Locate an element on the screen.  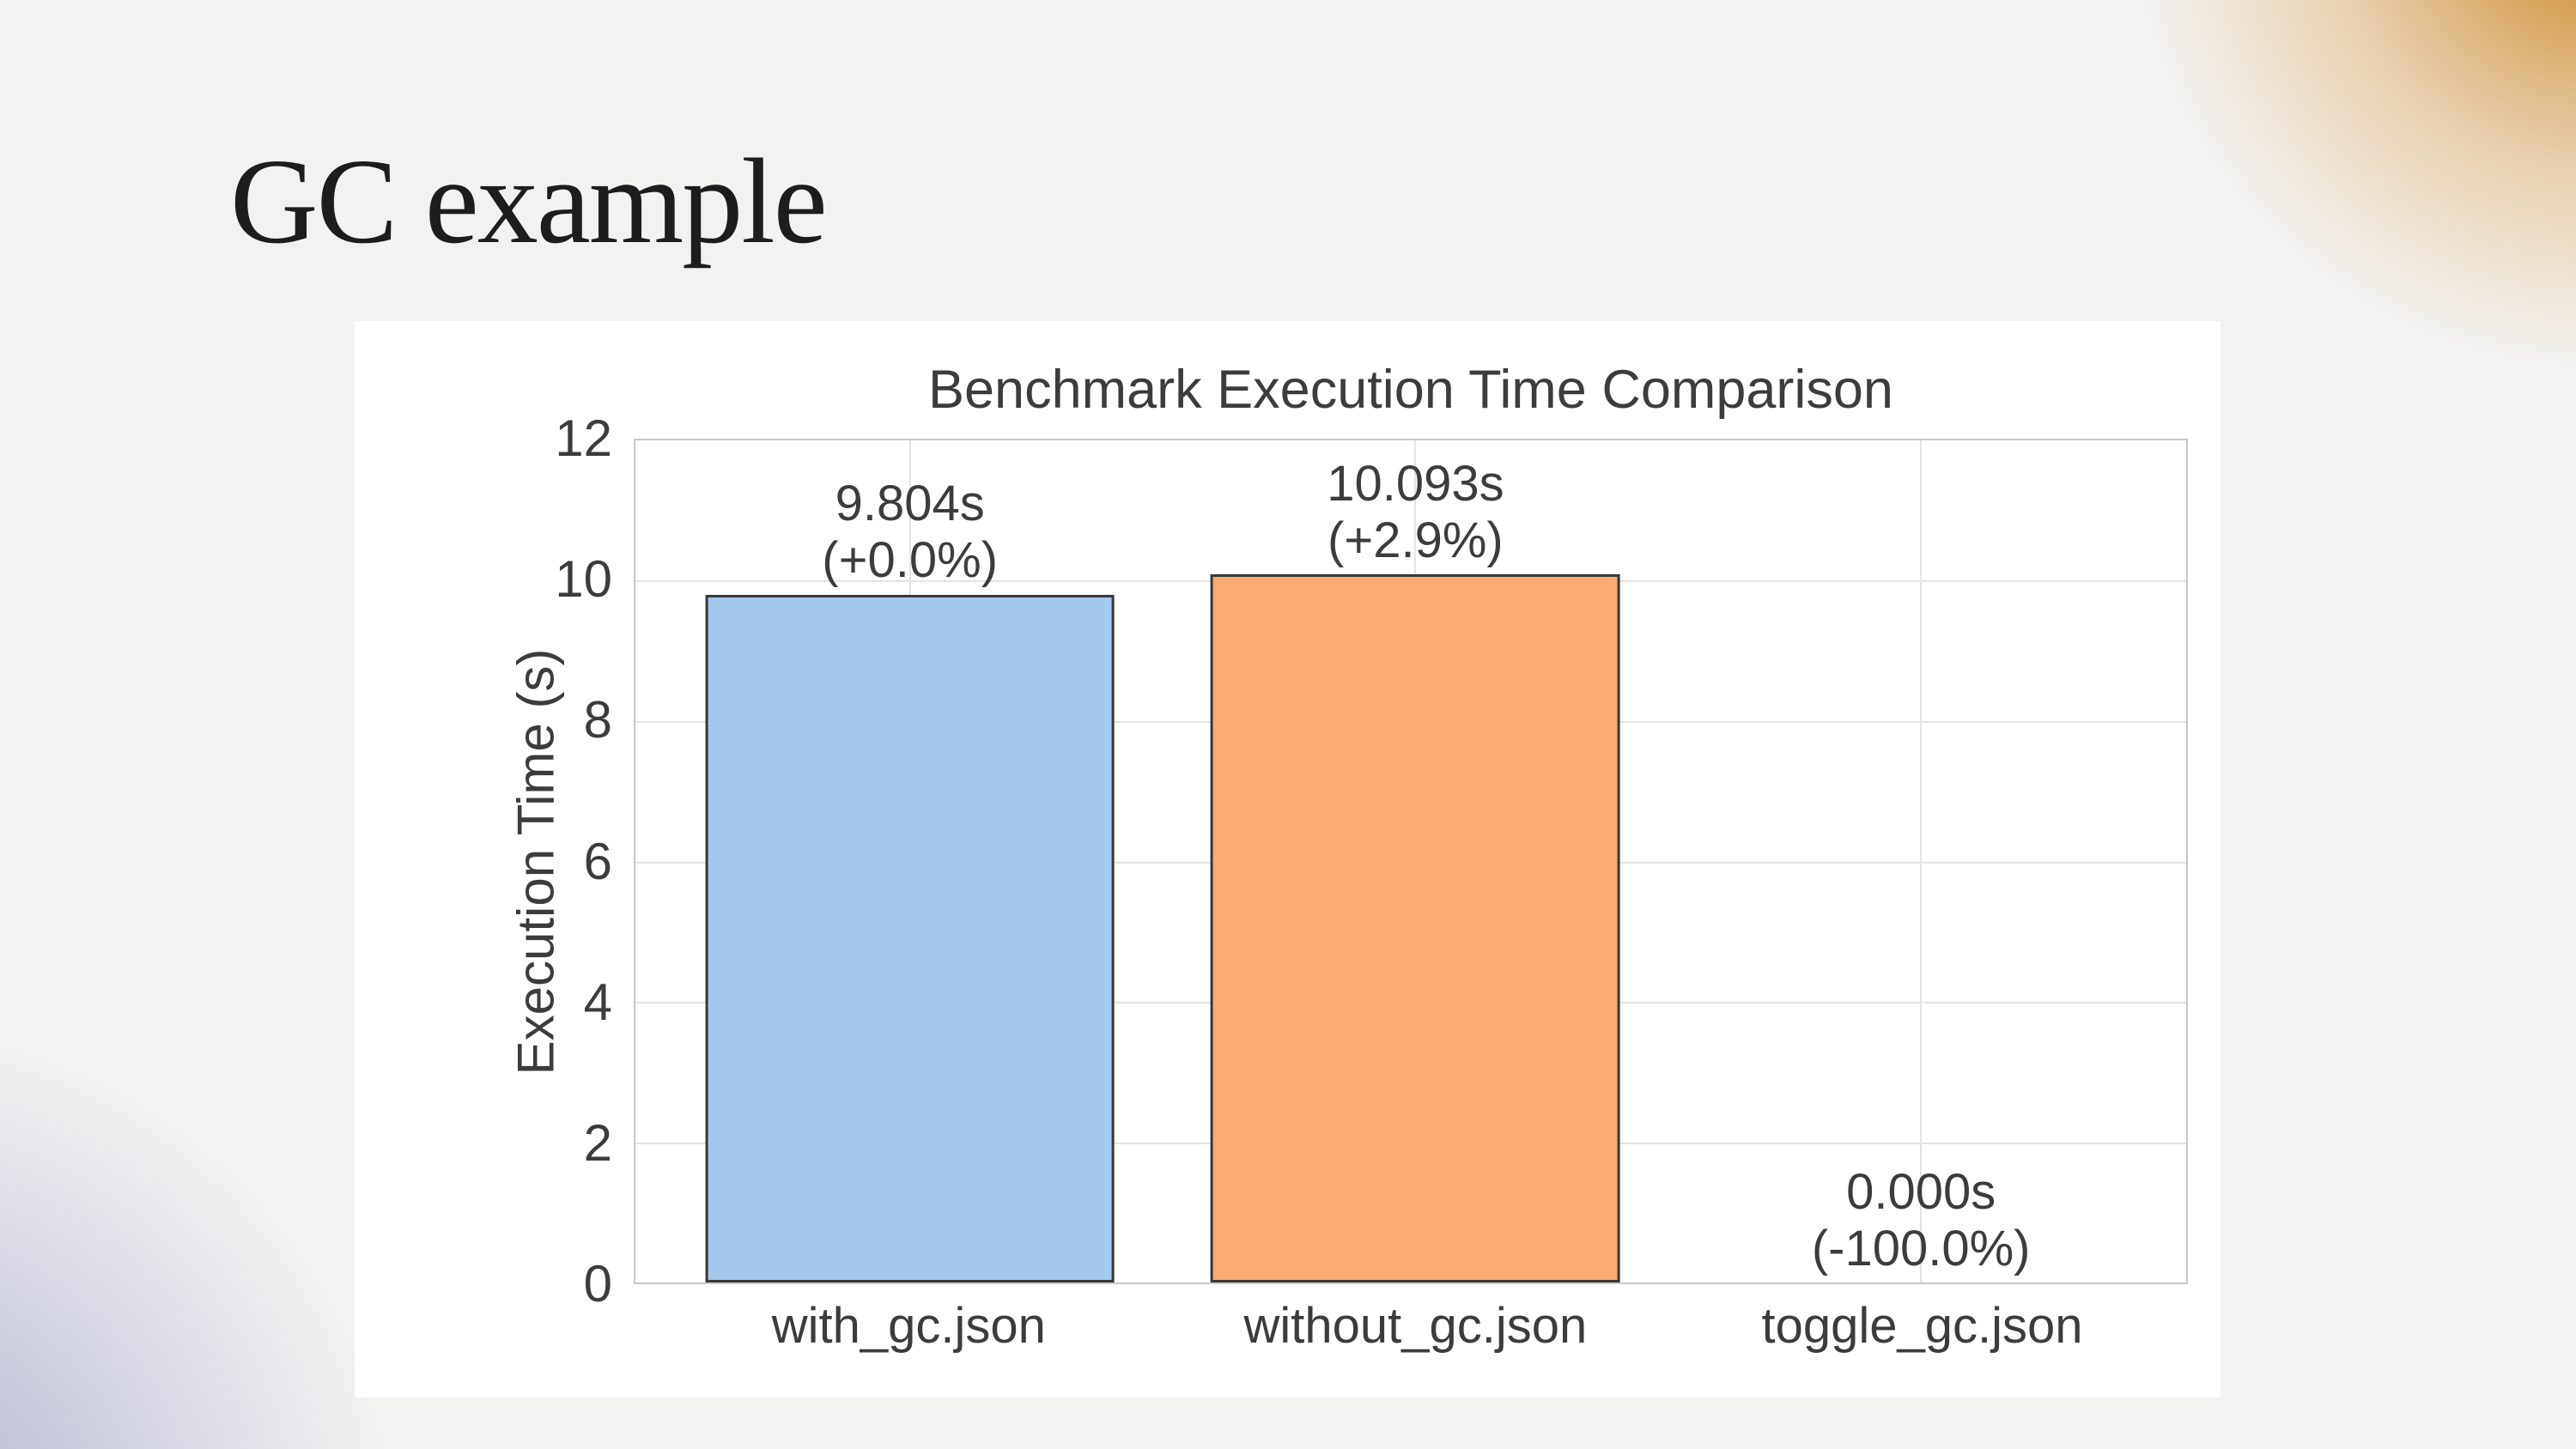
bar-value-label: 9.804s (+0.0%) is located at coordinates (910, 532).